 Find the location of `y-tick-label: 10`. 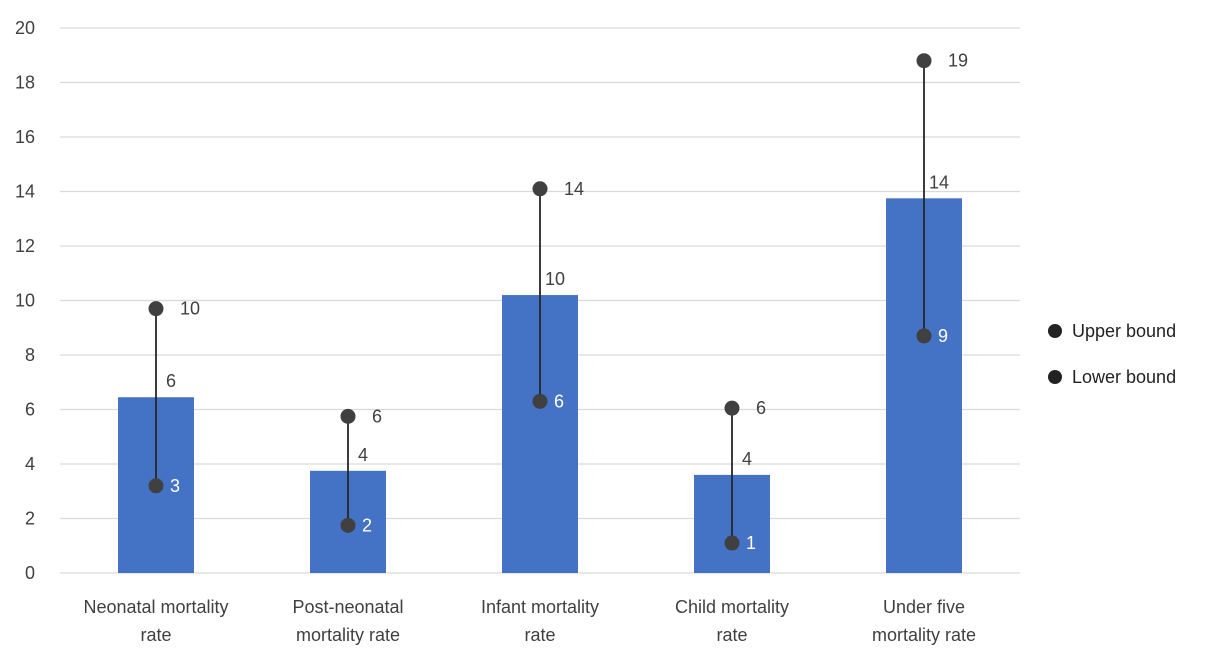

y-tick-label: 10 is located at coordinates (25, 301).